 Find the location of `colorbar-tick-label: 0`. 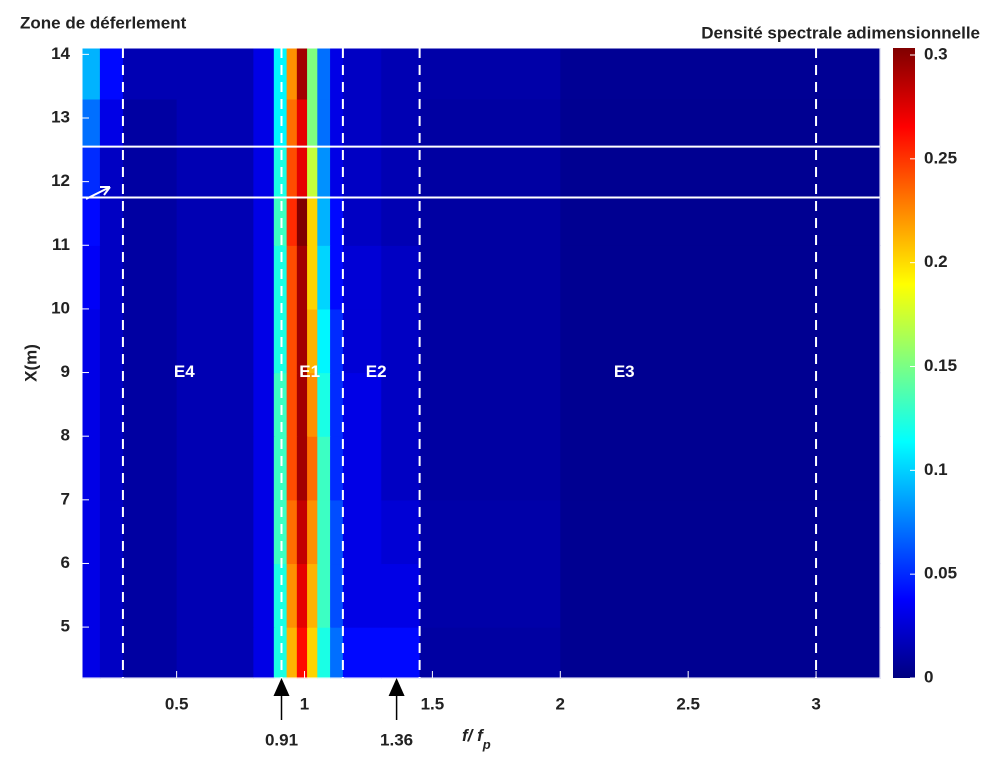

colorbar-tick-label: 0 is located at coordinates (928, 676).